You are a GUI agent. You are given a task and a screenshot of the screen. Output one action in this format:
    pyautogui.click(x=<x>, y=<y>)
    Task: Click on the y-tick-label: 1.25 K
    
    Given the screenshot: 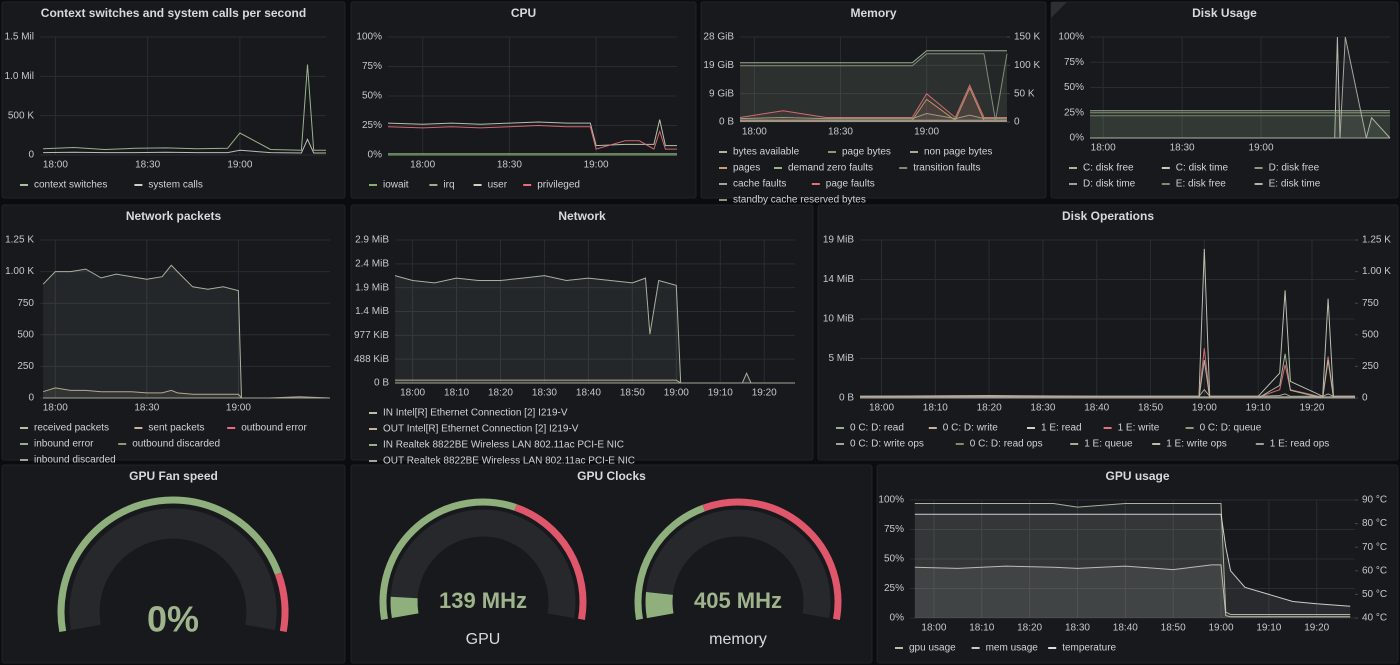 What is the action you would take?
    pyautogui.click(x=19, y=240)
    